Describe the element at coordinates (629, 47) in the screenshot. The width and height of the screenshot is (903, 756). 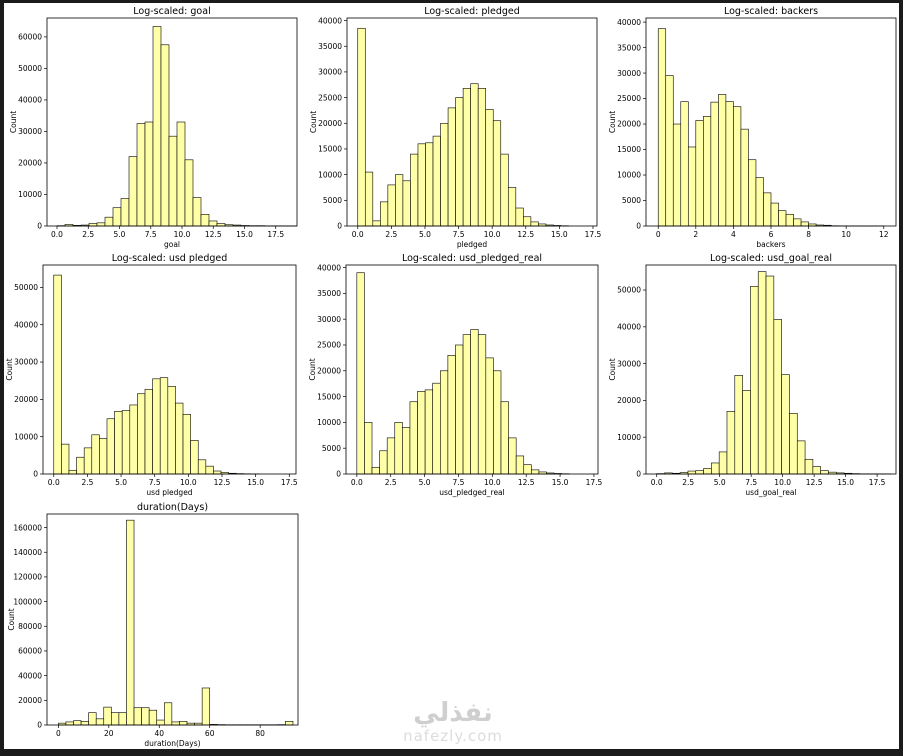
I see `y-tick-label: 35000` at that location.